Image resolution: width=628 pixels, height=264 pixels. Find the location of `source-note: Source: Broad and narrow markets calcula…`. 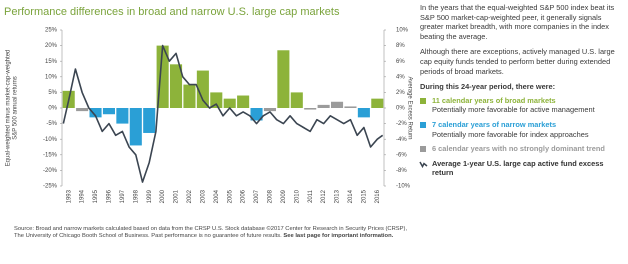

source-note: Source: Broad and narrow markets calcula… is located at coordinates (214, 233).